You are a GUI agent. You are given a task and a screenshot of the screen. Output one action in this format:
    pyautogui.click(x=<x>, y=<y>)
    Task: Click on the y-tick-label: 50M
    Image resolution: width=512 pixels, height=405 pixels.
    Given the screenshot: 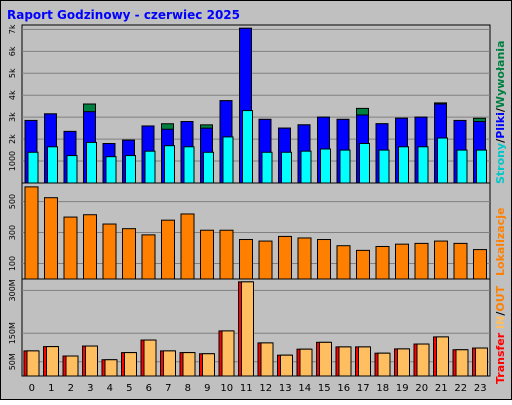 What is the action you would take?
    pyautogui.click(x=12, y=361)
    